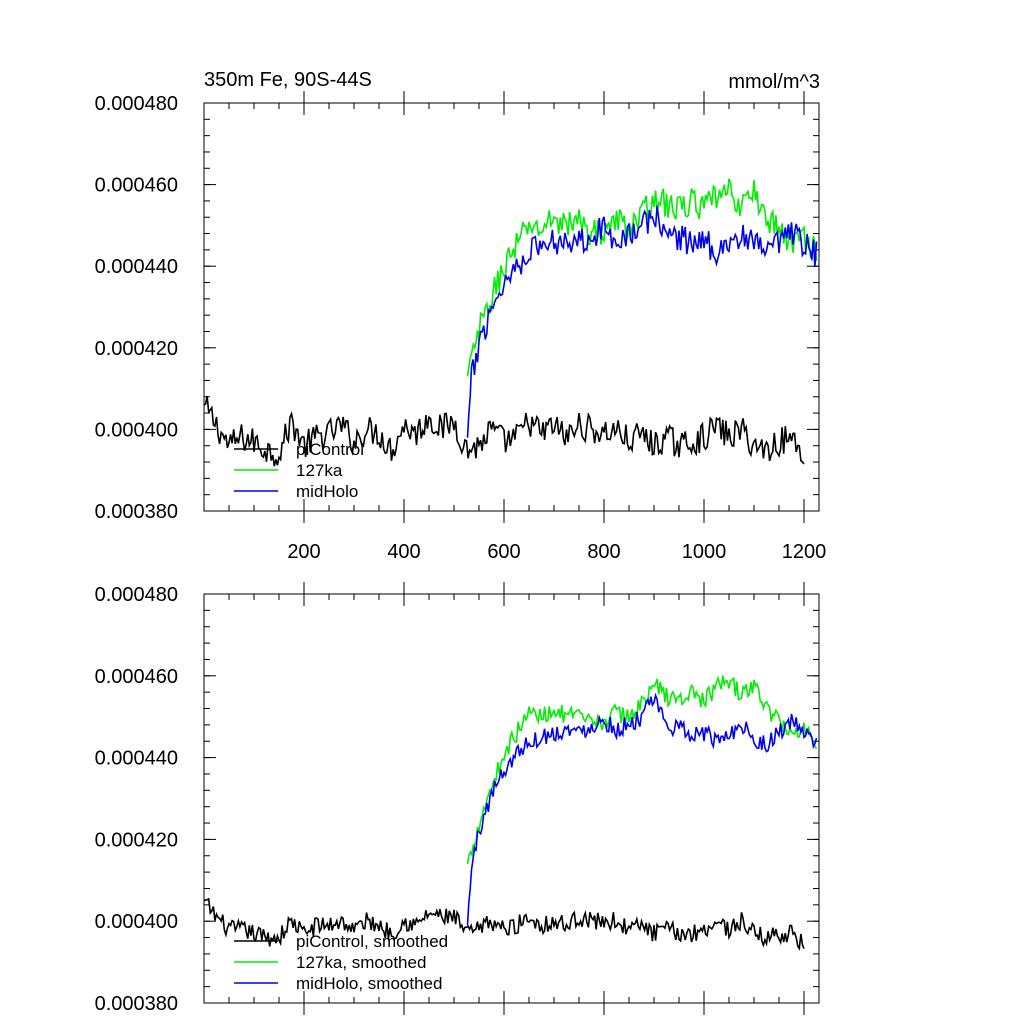 The image size is (1024, 1024). I want to click on legend-label: piControl, smoothed, so click(372, 941).